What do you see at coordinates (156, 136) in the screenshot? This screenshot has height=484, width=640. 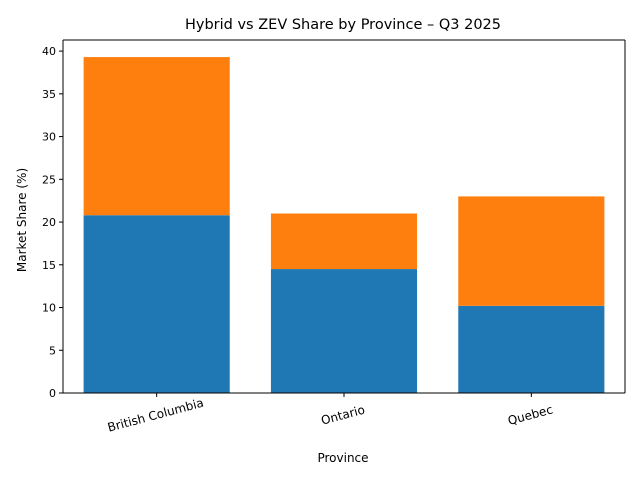 I see `bar-series2-british-columbia` at bounding box center [156, 136].